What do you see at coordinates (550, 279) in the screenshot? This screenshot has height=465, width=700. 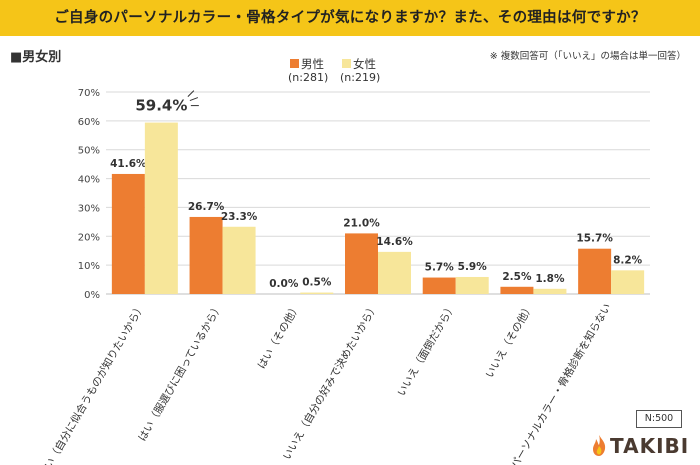 I see `data-label: 1.8%` at bounding box center [550, 279].